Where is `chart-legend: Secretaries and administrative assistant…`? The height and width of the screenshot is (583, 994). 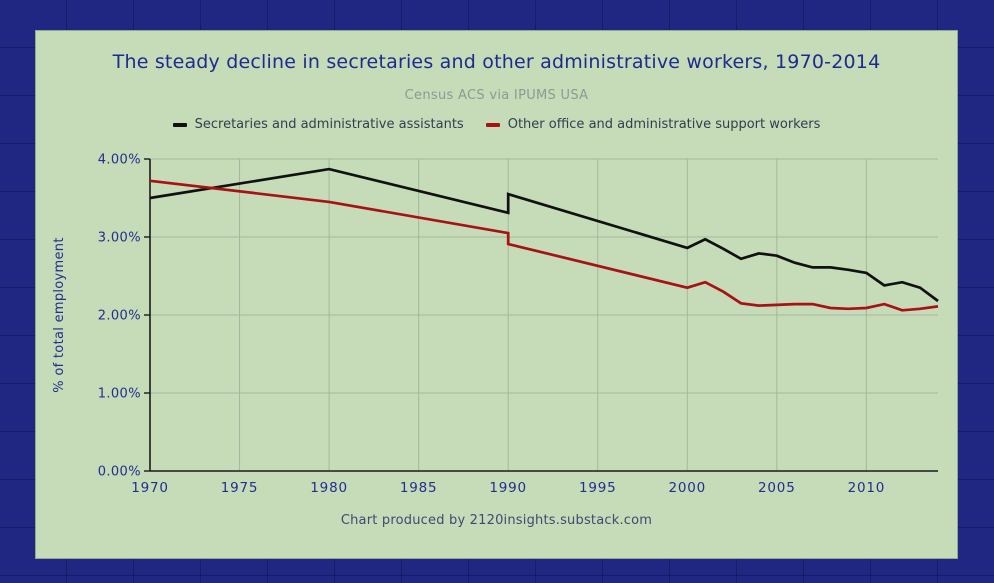 chart-legend: Secretaries and administrative assistant… is located at coordinates (496, 124).